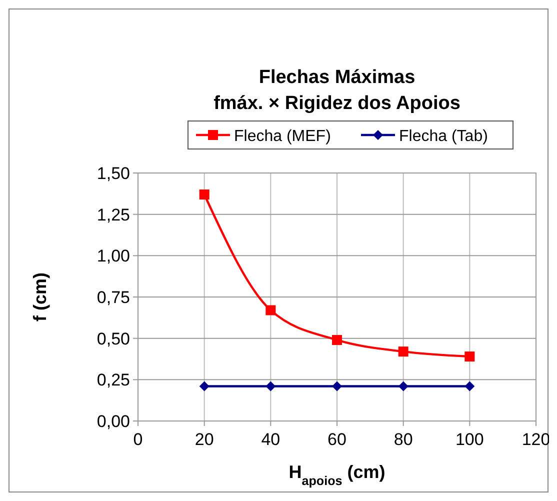 This screenshot has width=557, height=501. I want to click on y-tick-label: 1,25, so click(113, 214).